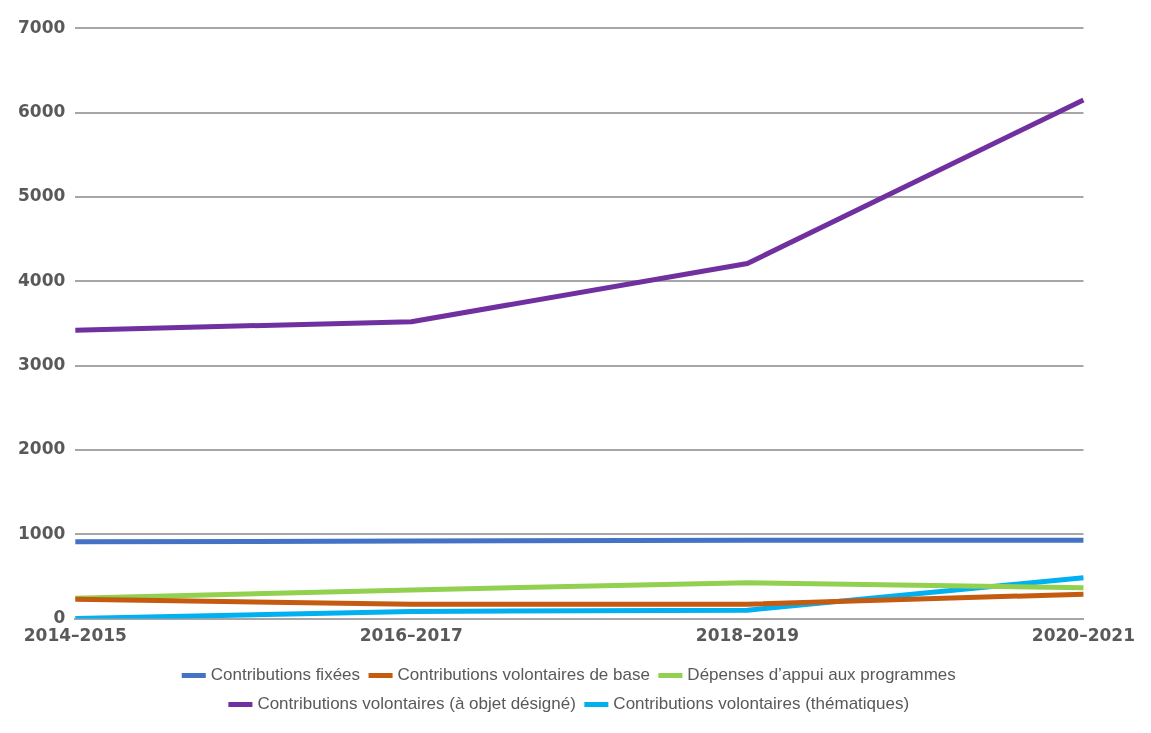  Describe the element at coordinates (747, 635) in the screenshot. I see `x-tick-label: 2018–2019` at that location.